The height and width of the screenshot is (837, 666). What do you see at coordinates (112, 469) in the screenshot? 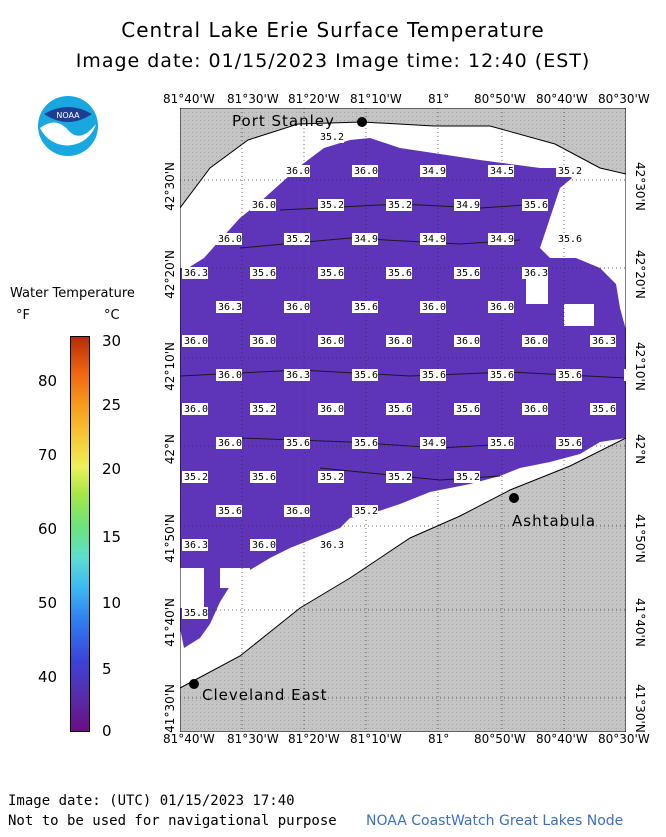
I see `c-tick: 20` at bounding box center [112, 469].